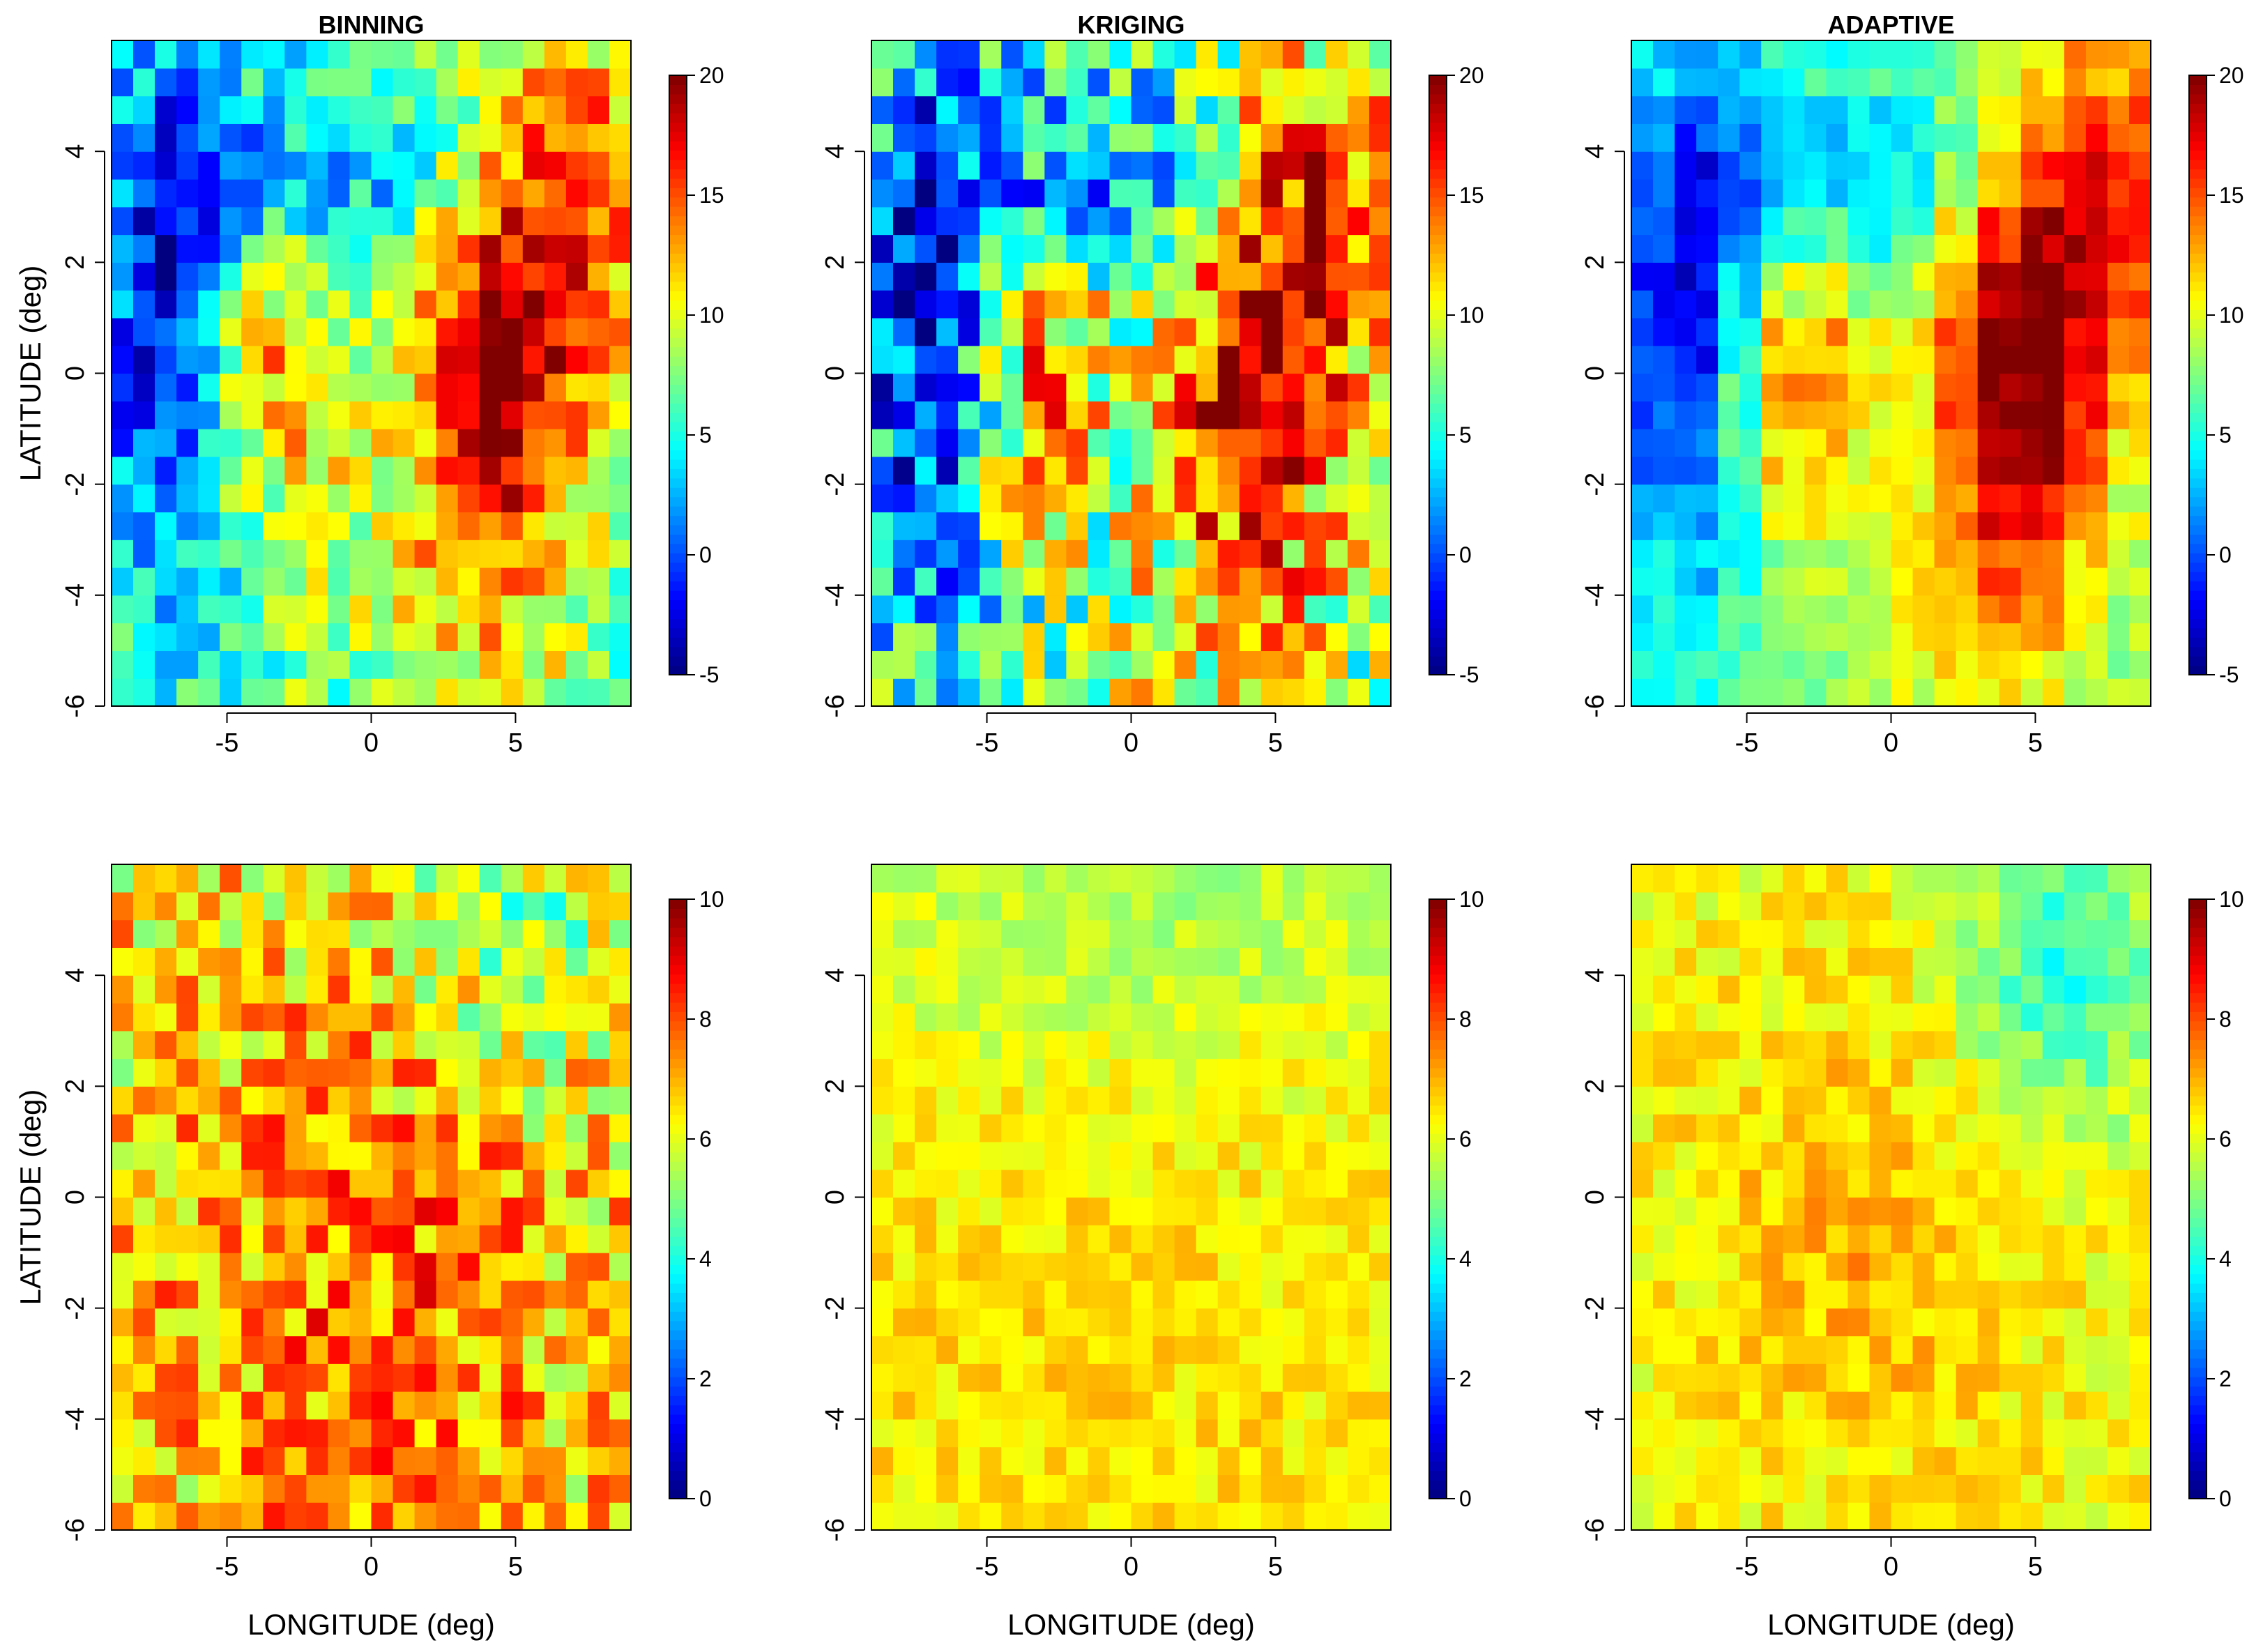  I want to click on colorbar-tick-label: 8, so click(1465, 1019).